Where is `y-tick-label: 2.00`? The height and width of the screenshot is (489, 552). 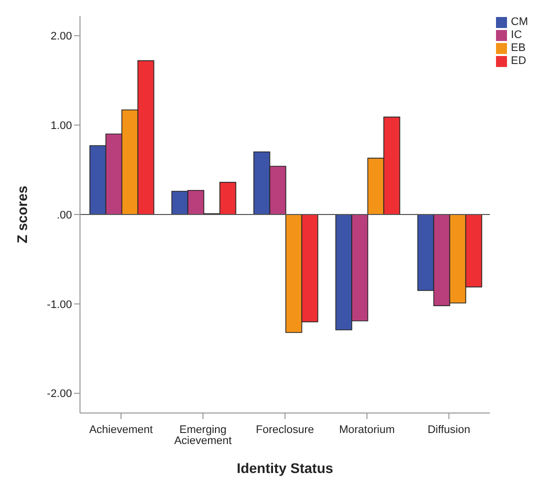
y-tick-label: 2.00 is located at coordinates (61, 36).